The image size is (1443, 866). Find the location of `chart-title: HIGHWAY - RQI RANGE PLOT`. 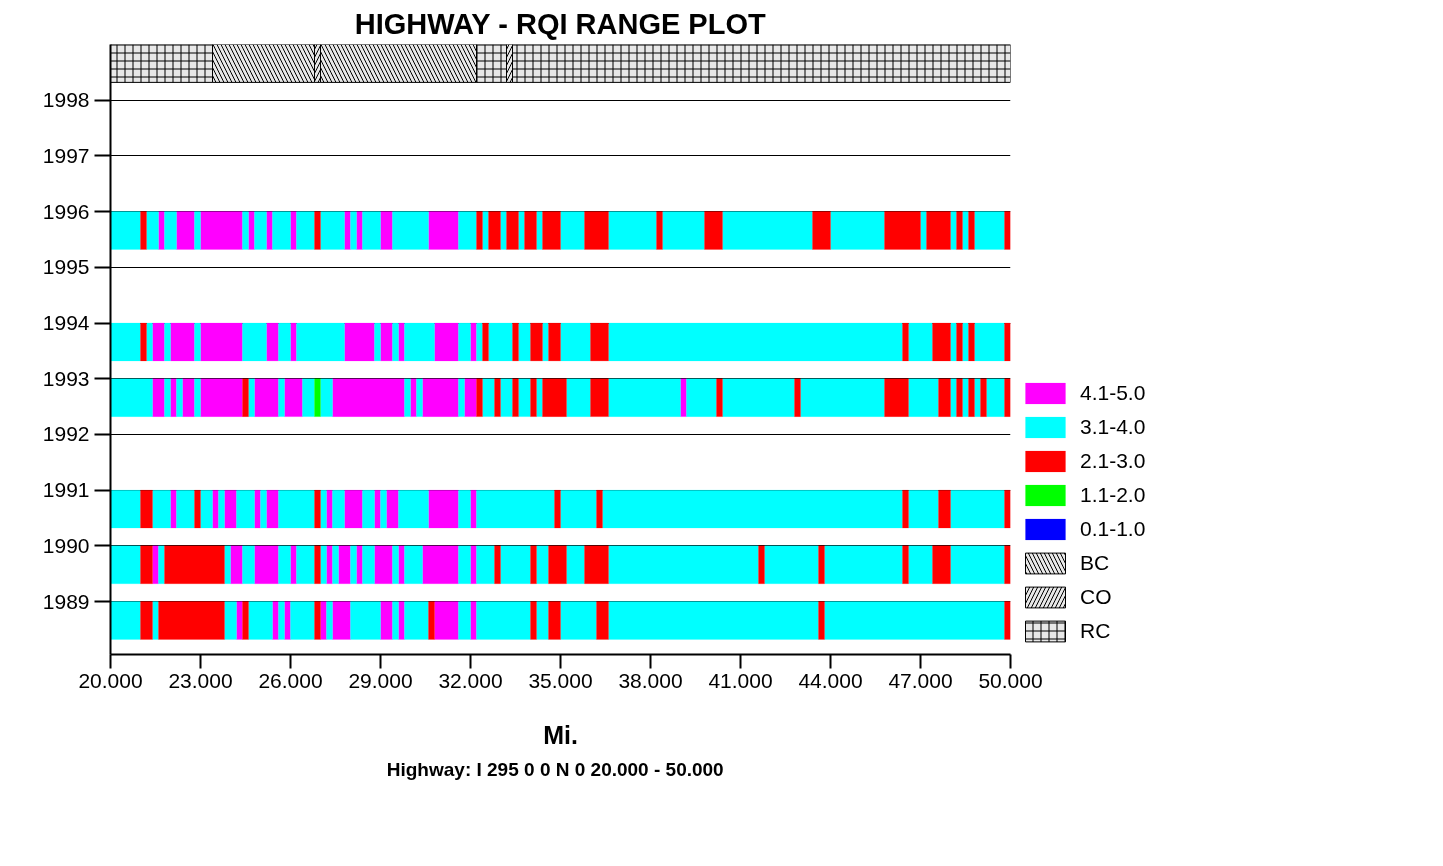

chart-title: HIGHWAY - RQI RANGE PLOT is located at coordinates (560, 23).